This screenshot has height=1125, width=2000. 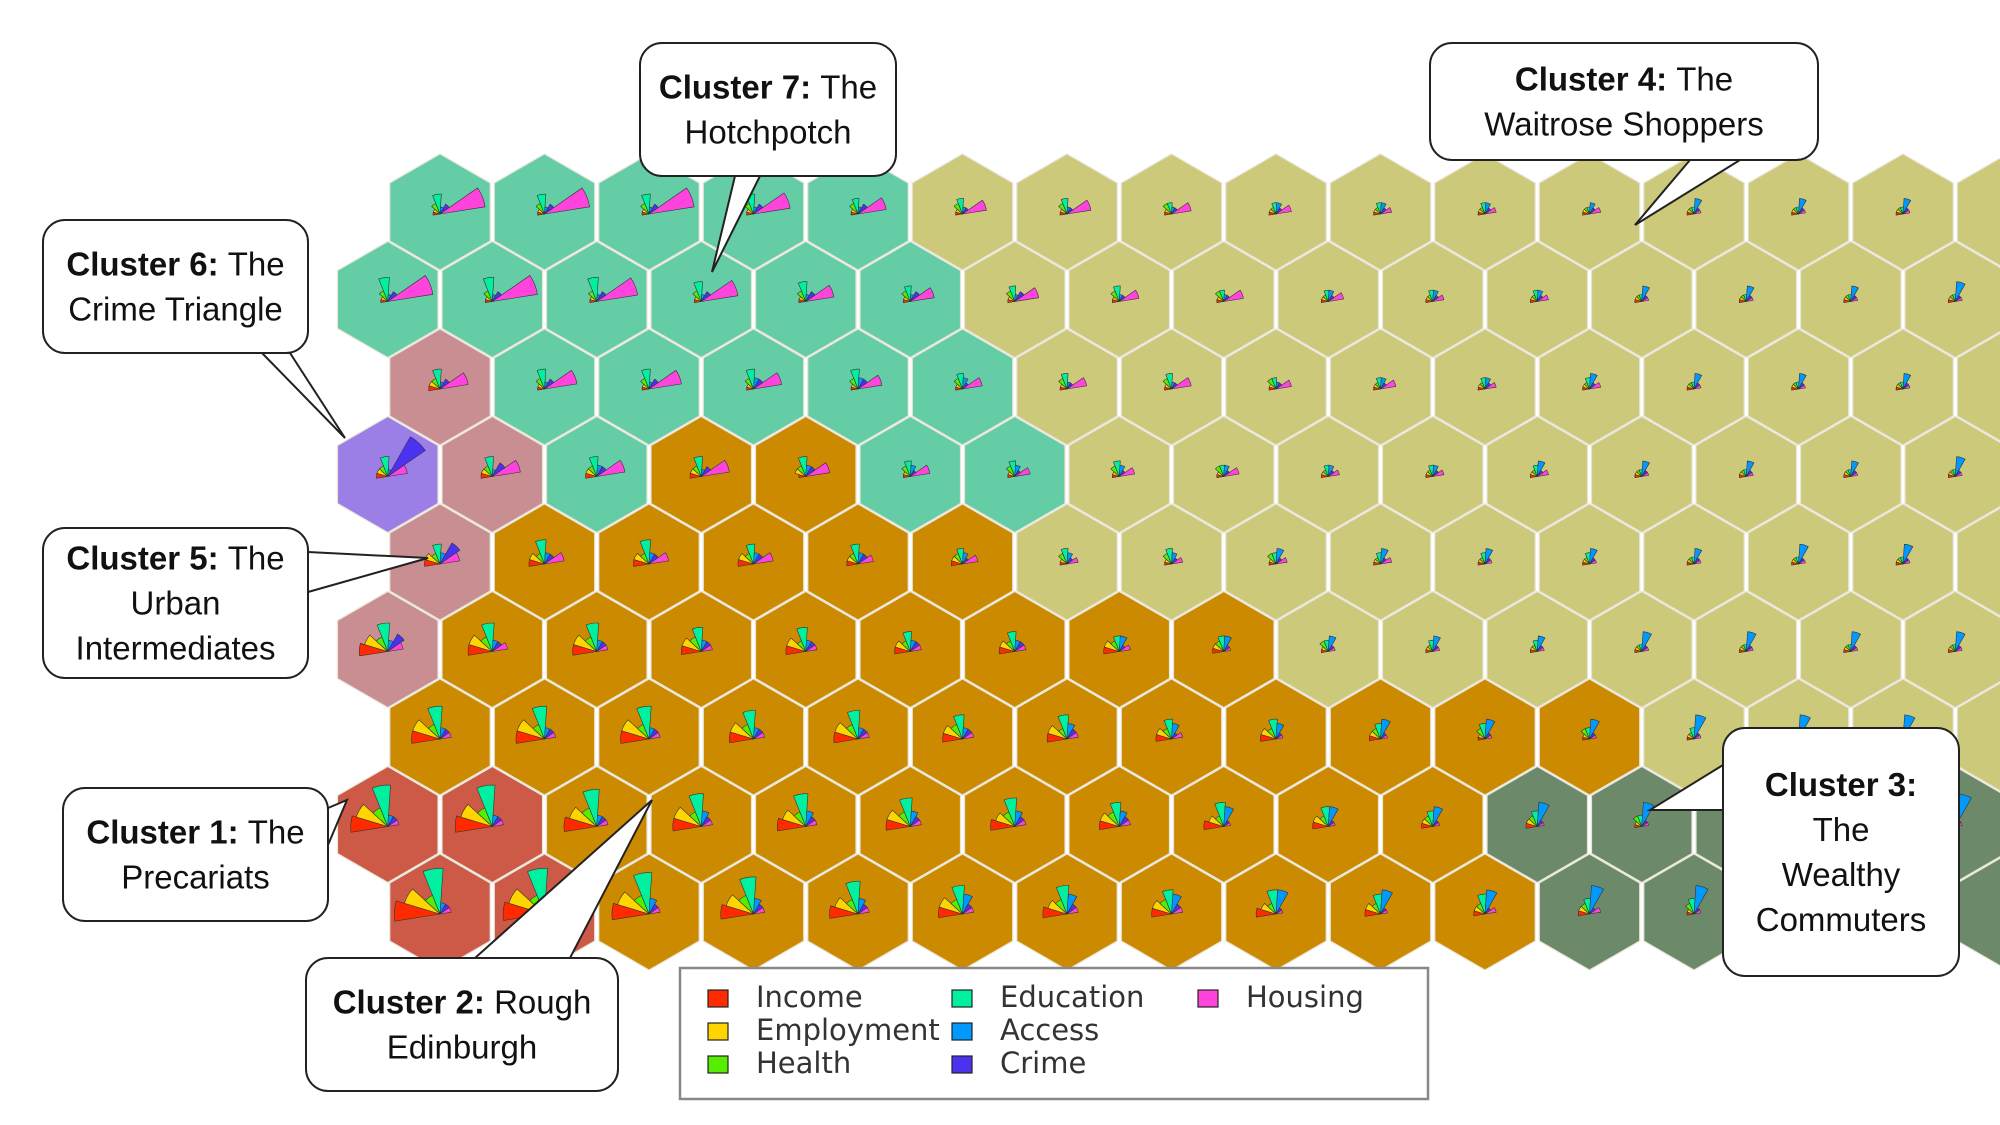 I want to click on cluster-2-text-line: Cluster 2: Rough, so click(x=462, y=1001).